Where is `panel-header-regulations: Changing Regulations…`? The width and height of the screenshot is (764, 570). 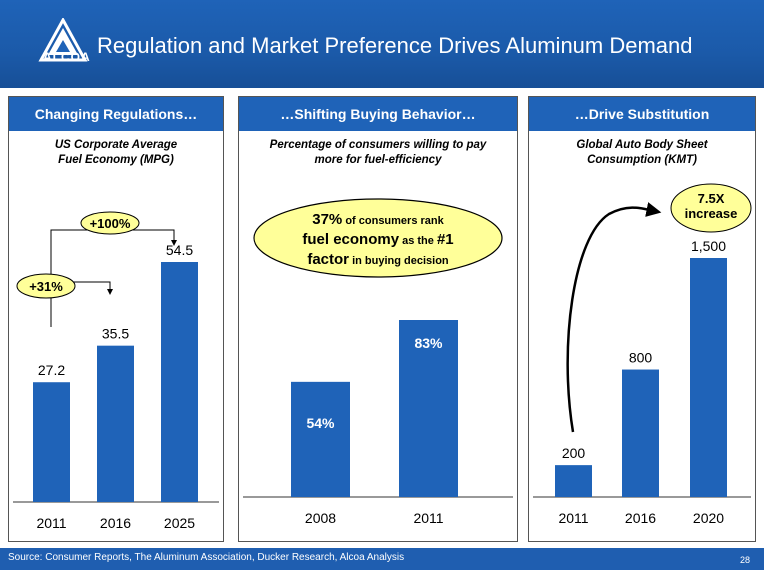
panel-header-regulations: Changing Regulations… is located at coordinates (116, 114).